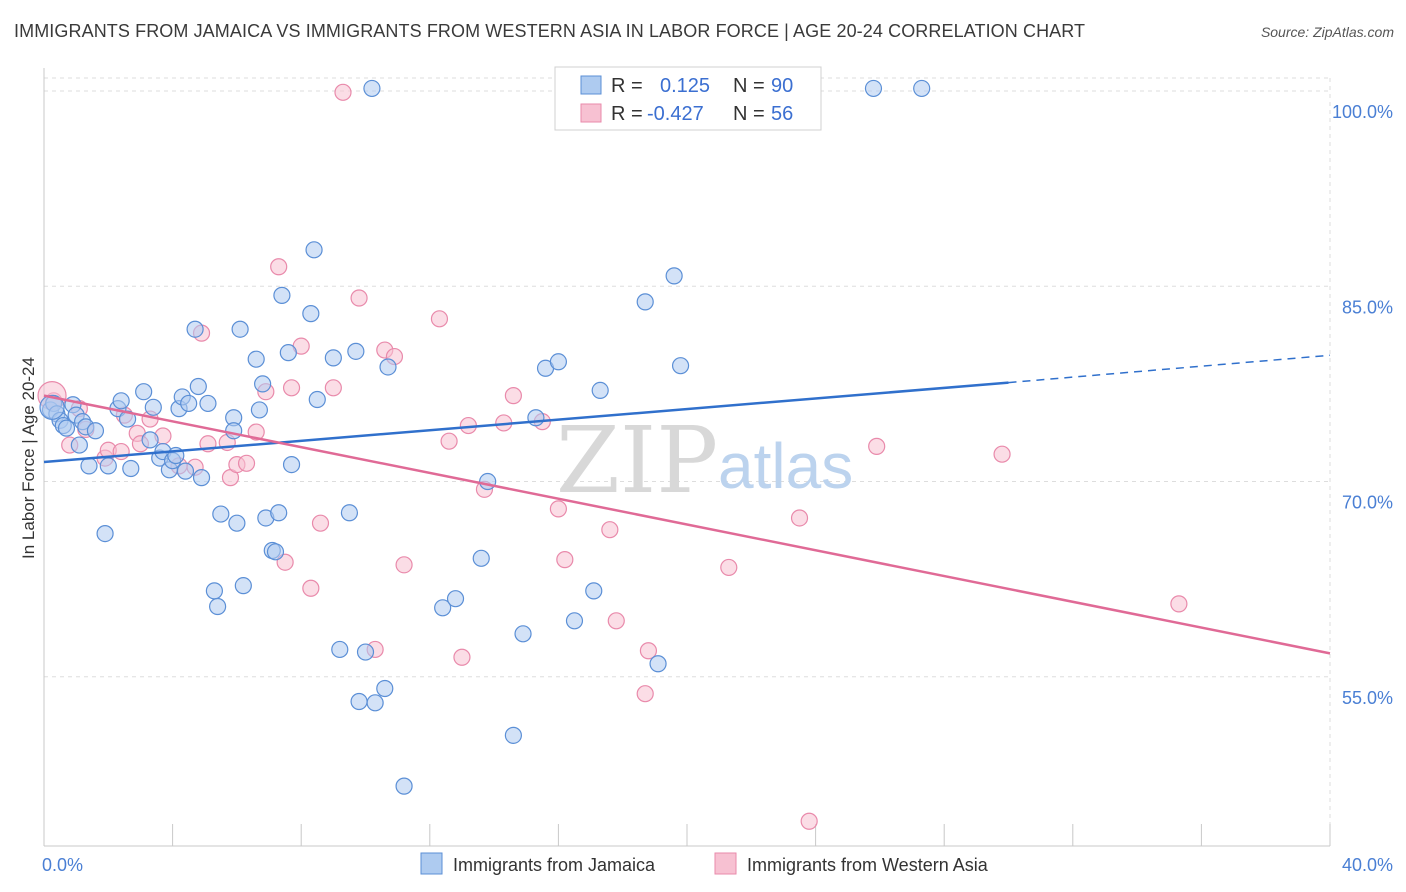 The width and height of the screenshot is (1406, 892). Describe the element at coordinates (431, 863) in the screenshot. I see `bottom-legend-swatch-jamaica` at that location.